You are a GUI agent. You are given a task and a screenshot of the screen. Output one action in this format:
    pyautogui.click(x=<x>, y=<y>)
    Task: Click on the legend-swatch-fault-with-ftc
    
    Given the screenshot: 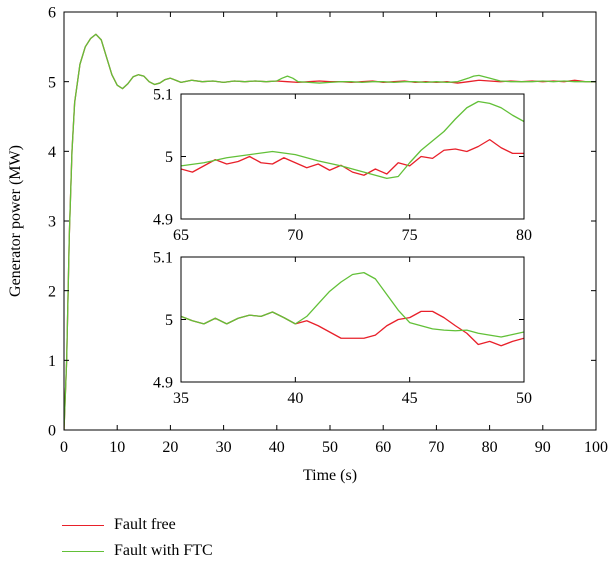 What is the action you would take?
    pyautogui.click(x=83, y=551)
    